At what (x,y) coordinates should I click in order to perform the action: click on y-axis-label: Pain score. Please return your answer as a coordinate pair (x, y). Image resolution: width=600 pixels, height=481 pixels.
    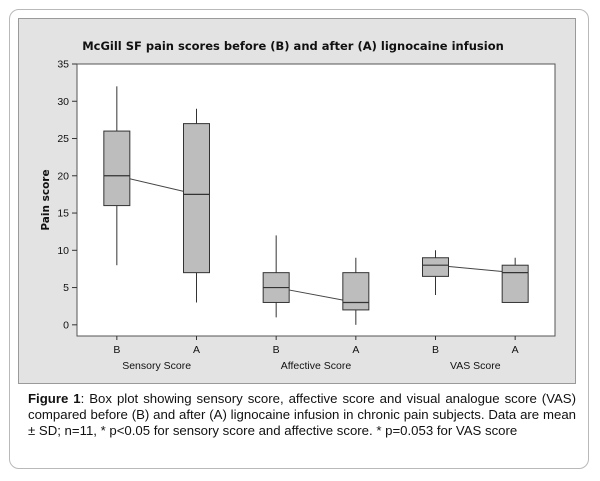
    Looking at the image, I should click on (46, 199).